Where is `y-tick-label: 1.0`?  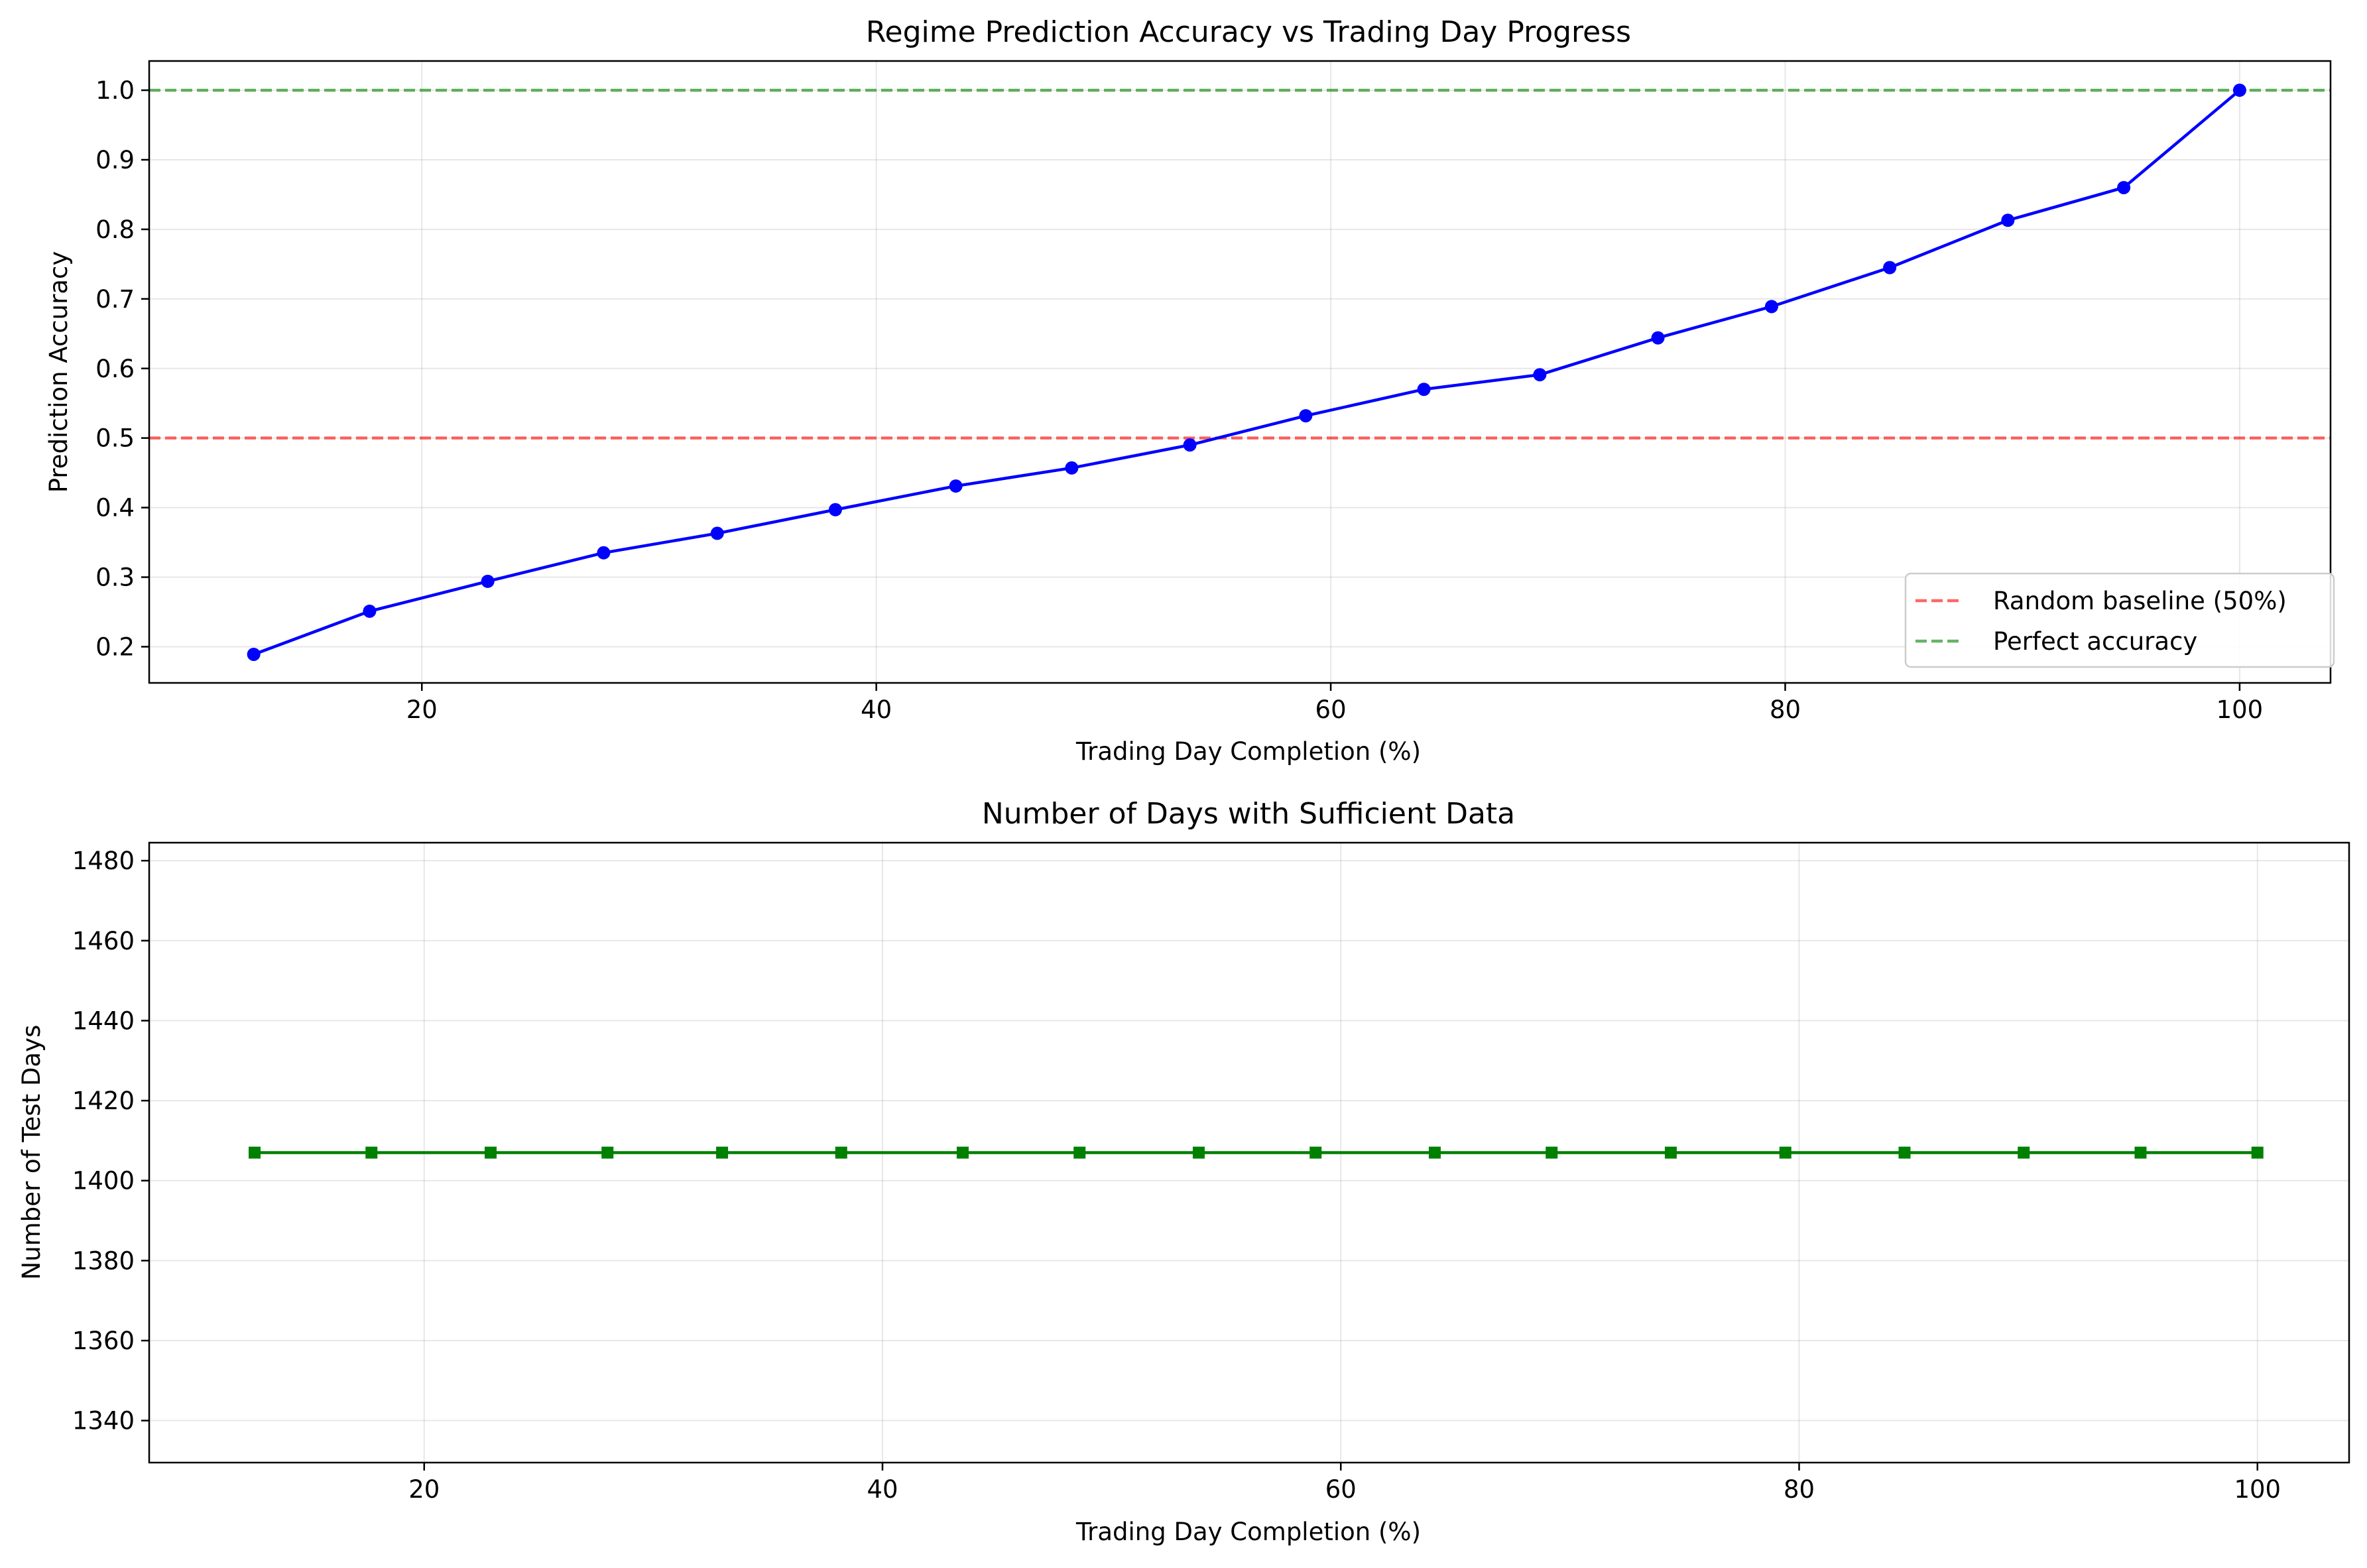
y-tick-label: 1.0 is located at coordinates (115, 90).